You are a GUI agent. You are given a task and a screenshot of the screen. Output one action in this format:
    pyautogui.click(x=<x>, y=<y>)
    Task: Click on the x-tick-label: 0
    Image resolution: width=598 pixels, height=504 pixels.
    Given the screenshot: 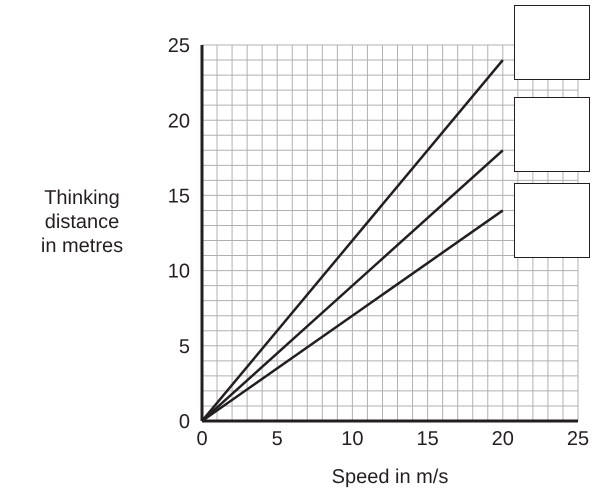 What is the action you would take?
    pyautogui.click(x=202, y=439)
    